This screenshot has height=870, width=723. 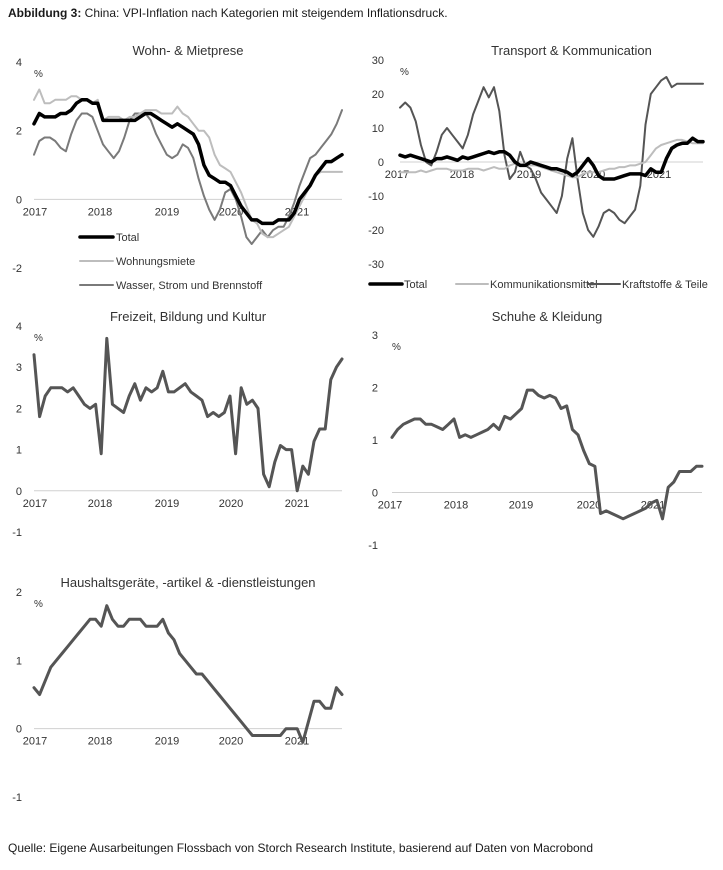 I want to click on y-tick-label: -2, so click(x=17, y=269).